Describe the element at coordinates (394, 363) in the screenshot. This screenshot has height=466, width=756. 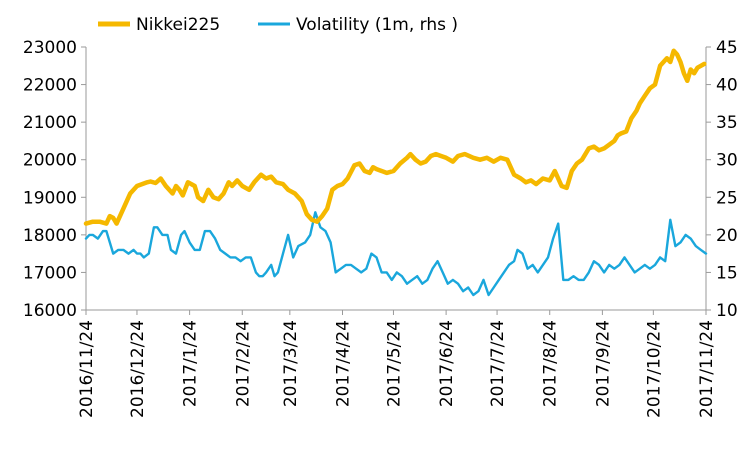
I see `x-tick-label: 2017/5/24` at that location.